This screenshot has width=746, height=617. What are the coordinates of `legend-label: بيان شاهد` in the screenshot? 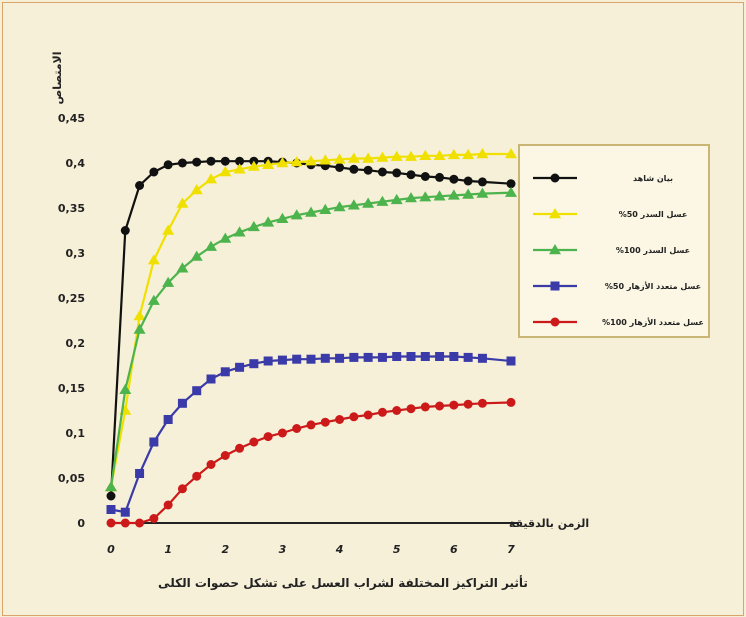 It's located at (653, 178).